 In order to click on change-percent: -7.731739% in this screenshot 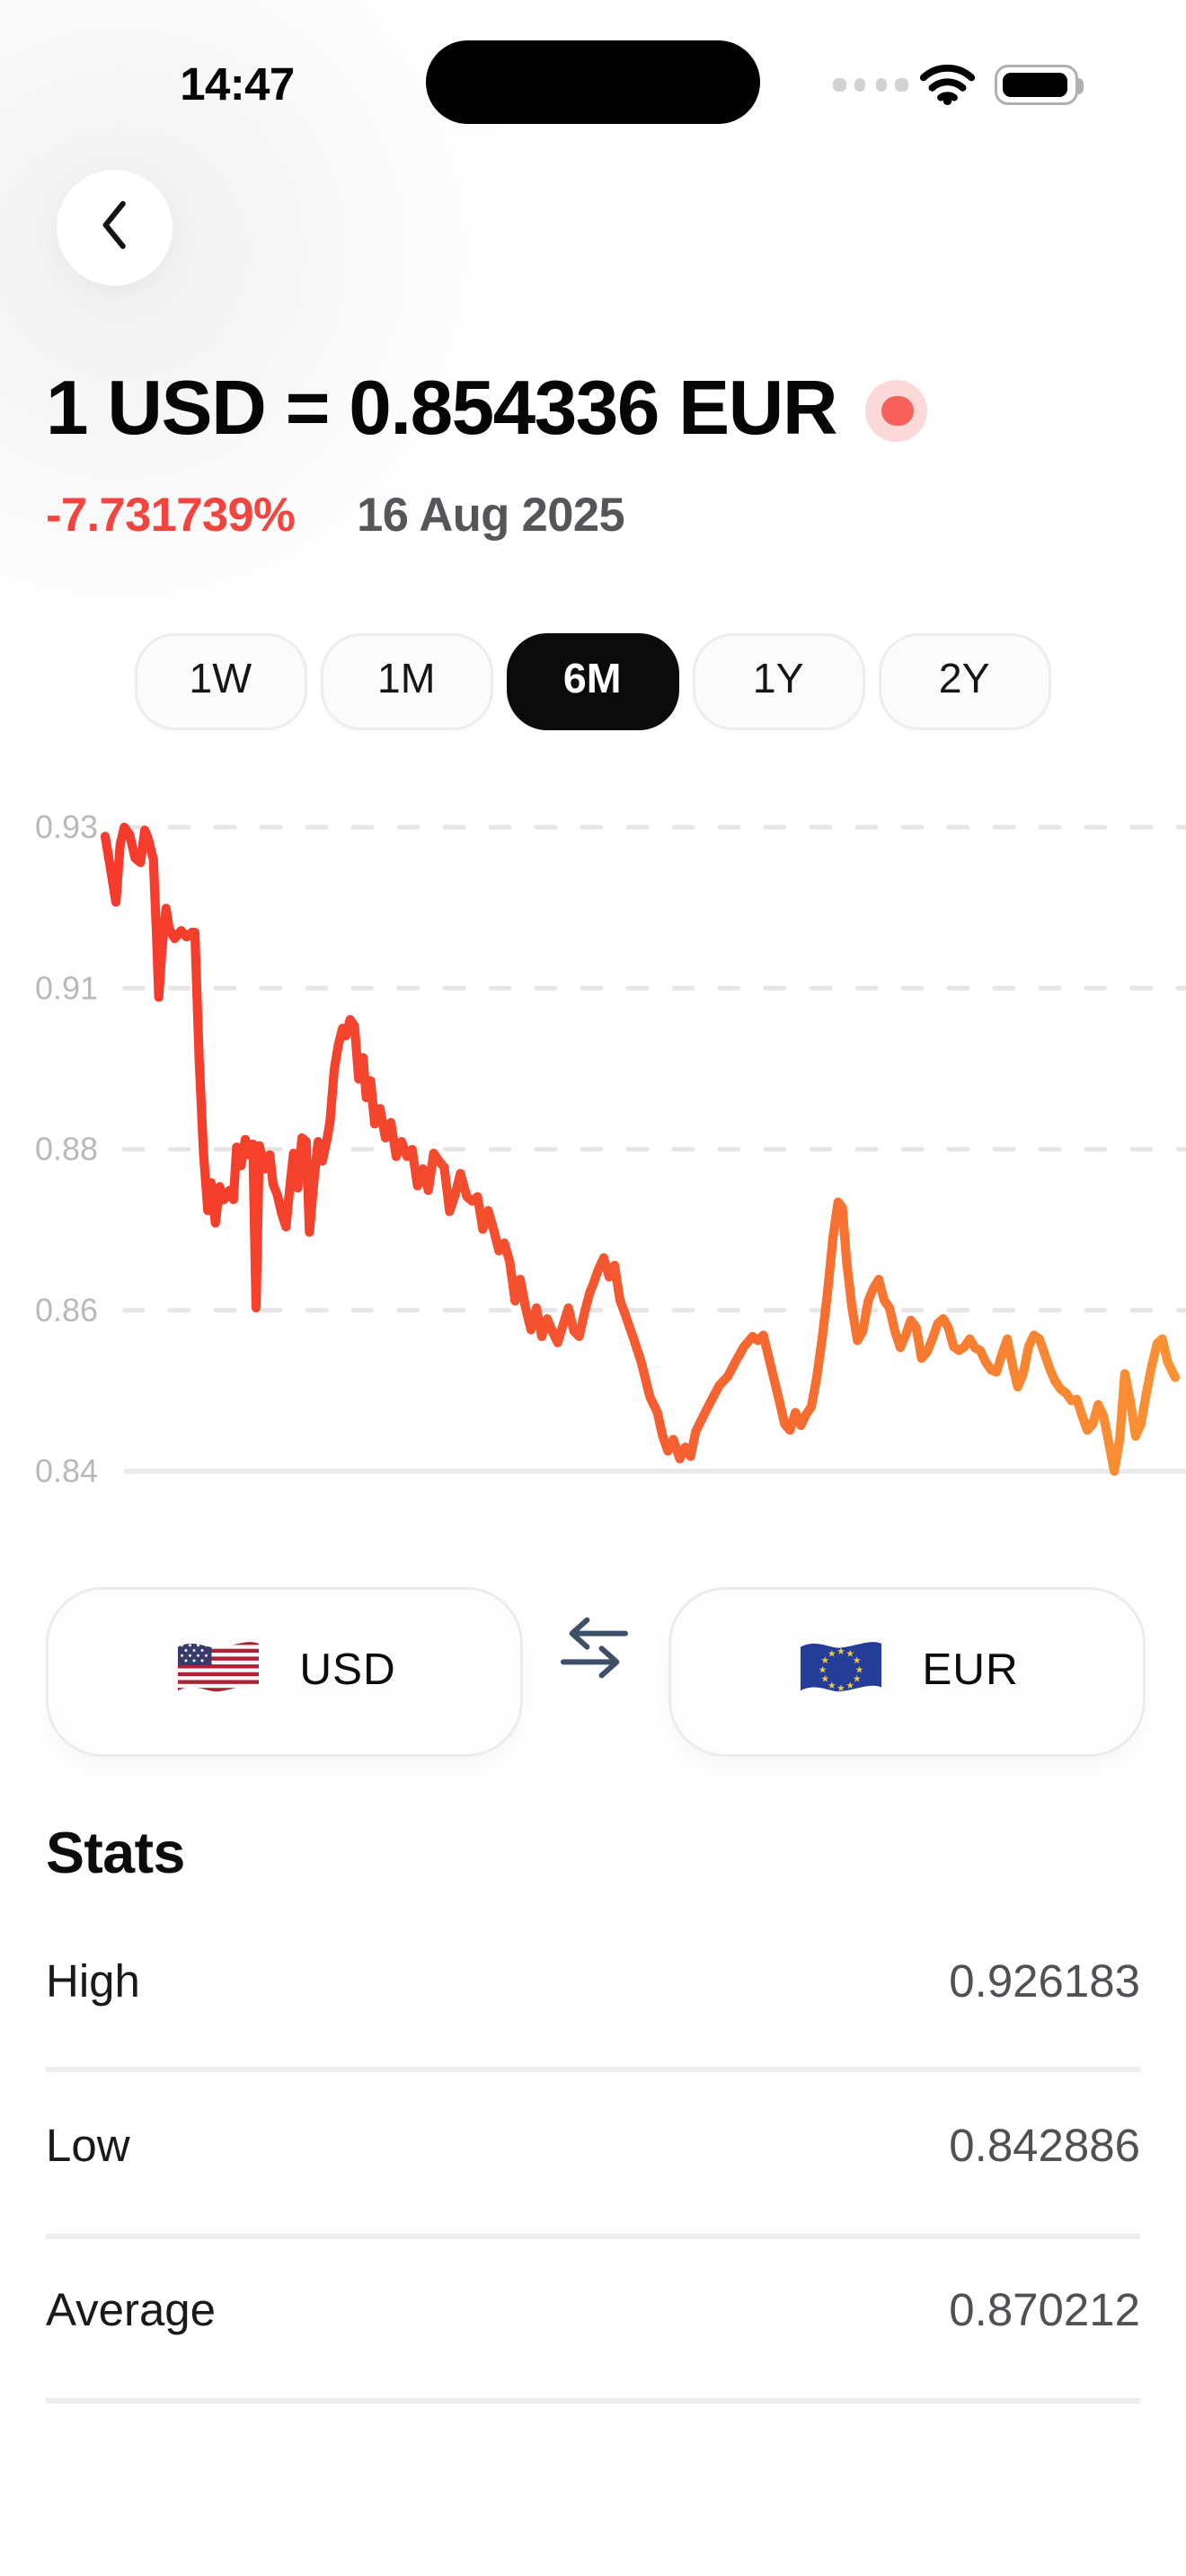, I will do `click(171, 515)`.